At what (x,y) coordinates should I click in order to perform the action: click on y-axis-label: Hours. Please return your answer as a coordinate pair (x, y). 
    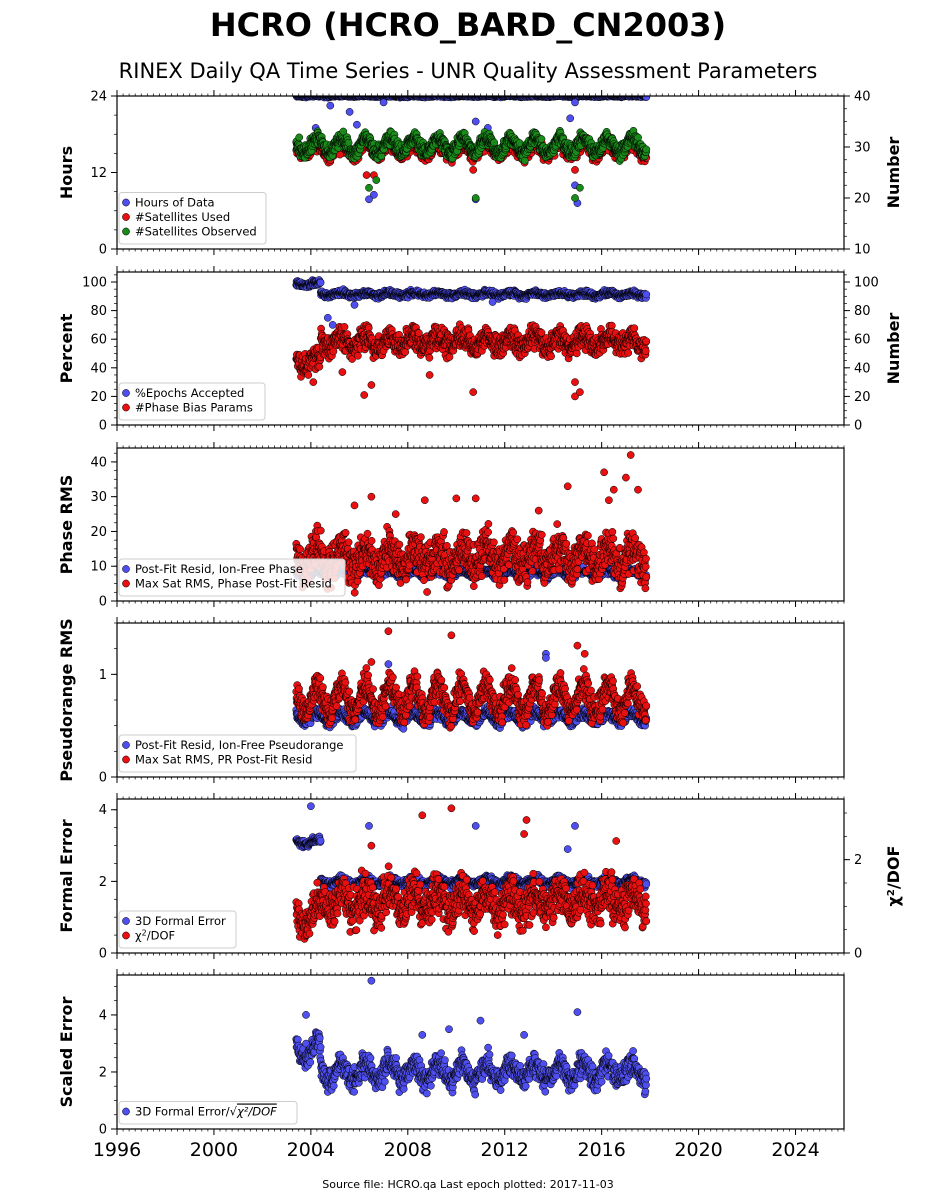
    Looking at the image, I should click on (66, 172).